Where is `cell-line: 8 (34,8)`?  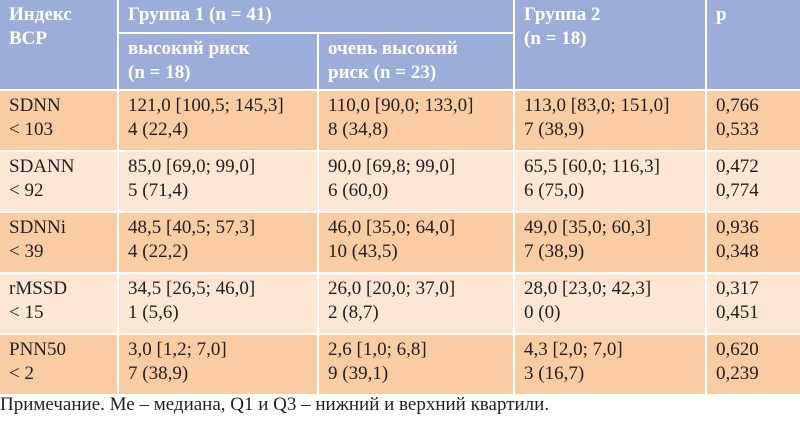 cell-line: 8 (34,8) is located at coordinates (358, 129).